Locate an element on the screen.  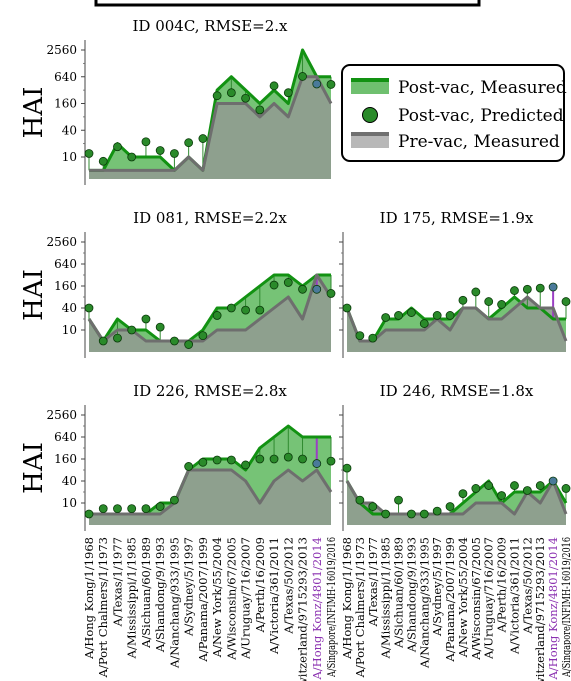
legend-label-post-measured: Post-vac, Measured is located at coordinates (482, 88).